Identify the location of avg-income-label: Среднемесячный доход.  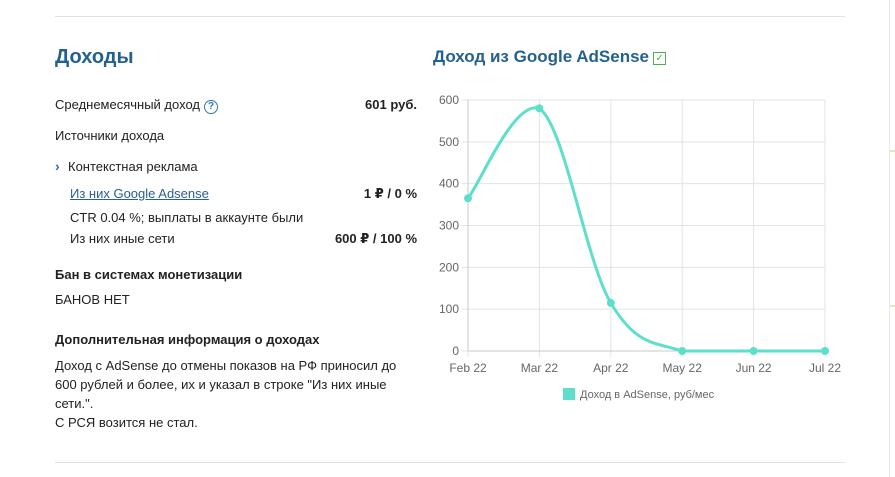
(127, 104).